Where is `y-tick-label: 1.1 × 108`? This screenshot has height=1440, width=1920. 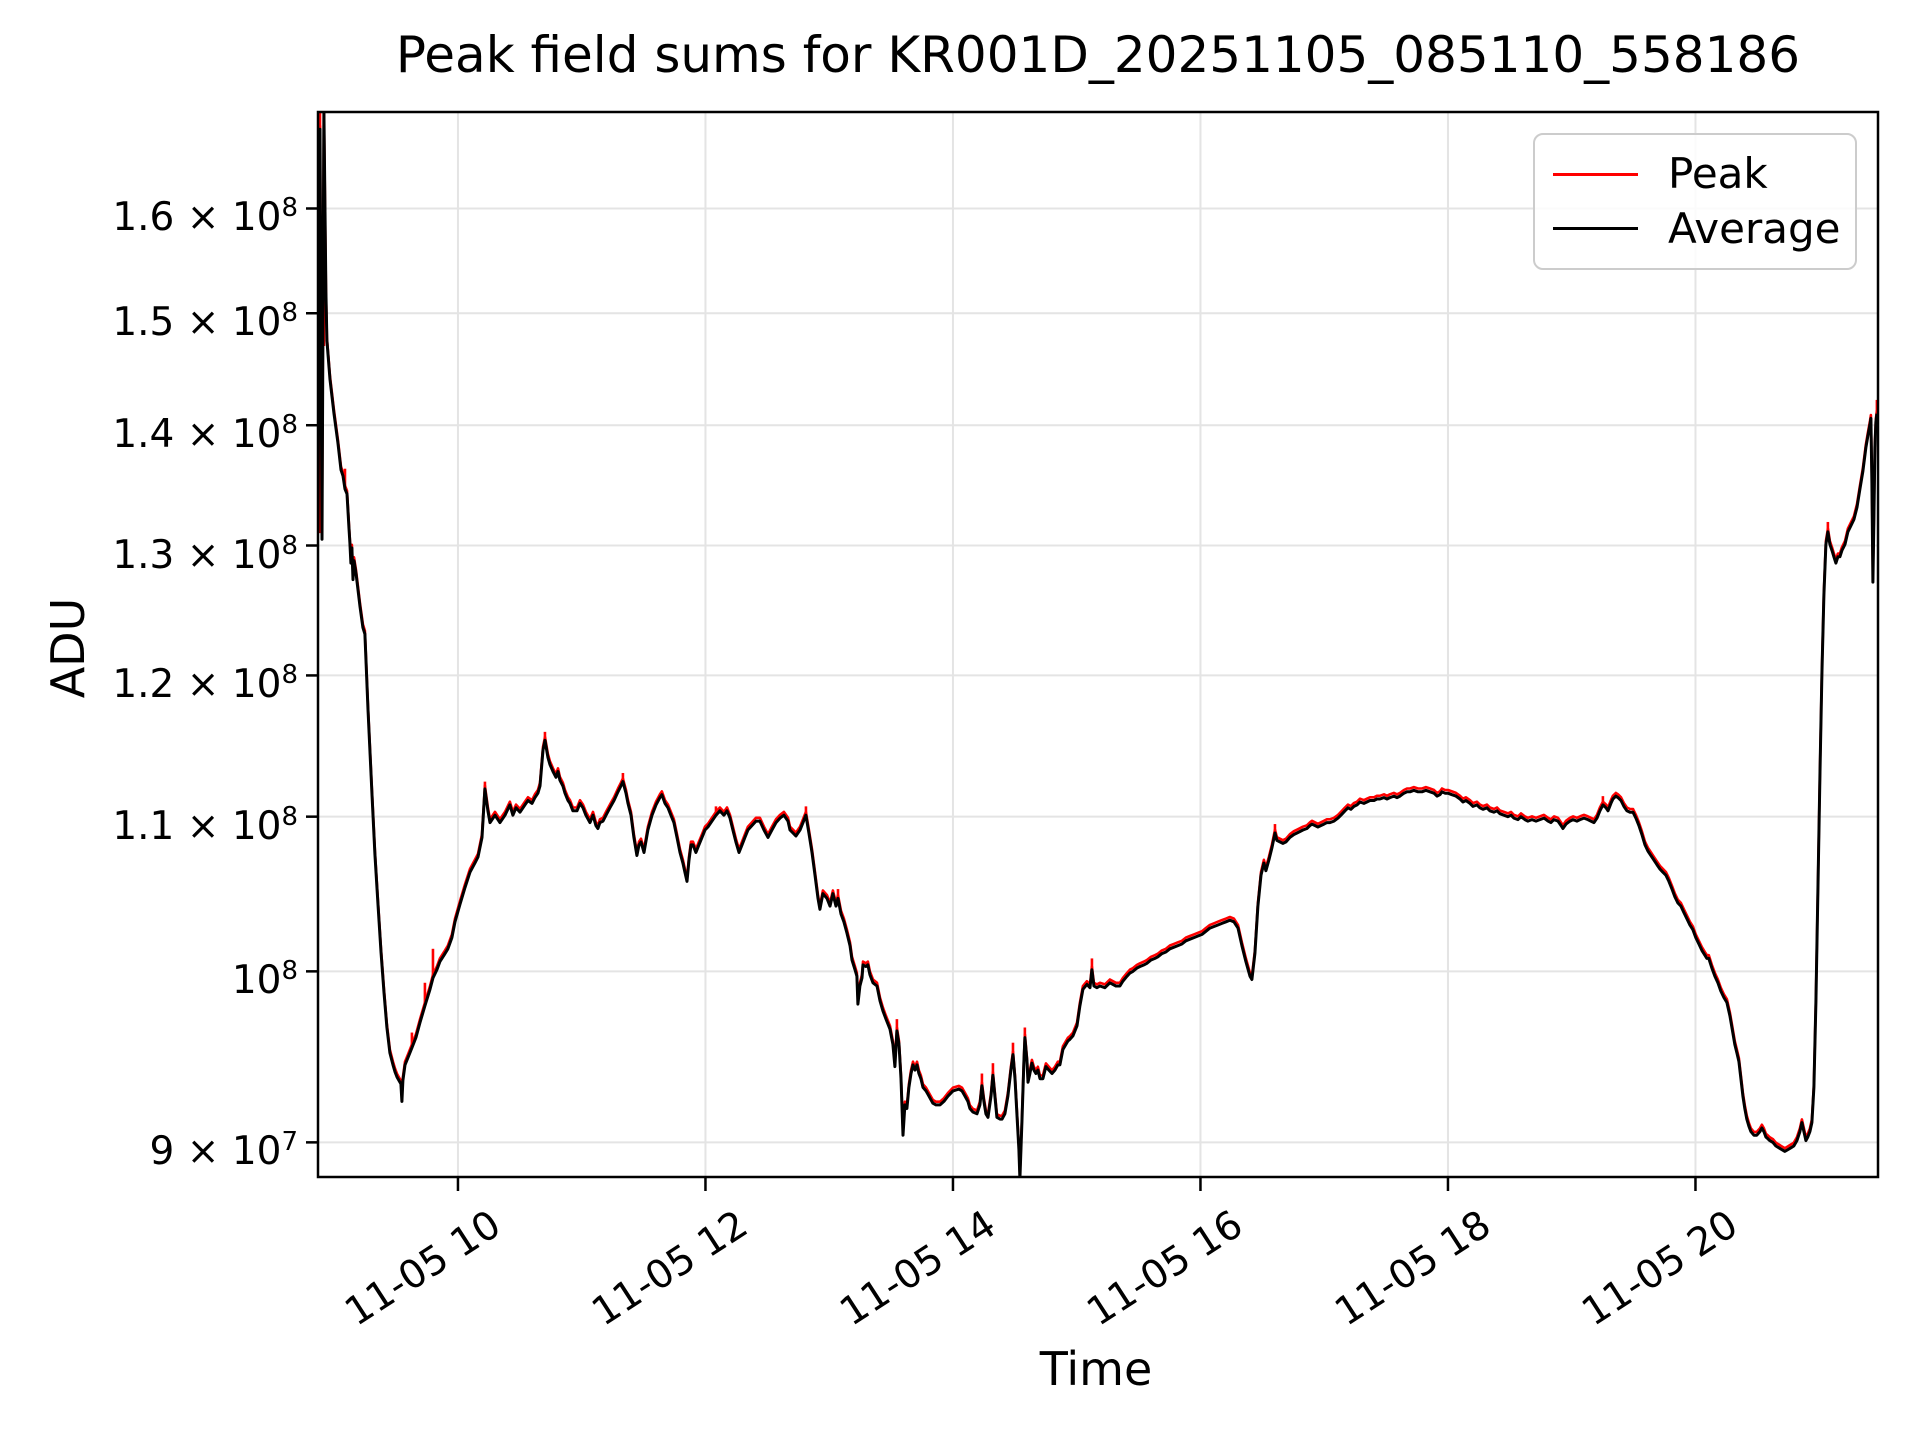
y-tick-label: 1.1 × 108 is located at coordinates (205, 825).